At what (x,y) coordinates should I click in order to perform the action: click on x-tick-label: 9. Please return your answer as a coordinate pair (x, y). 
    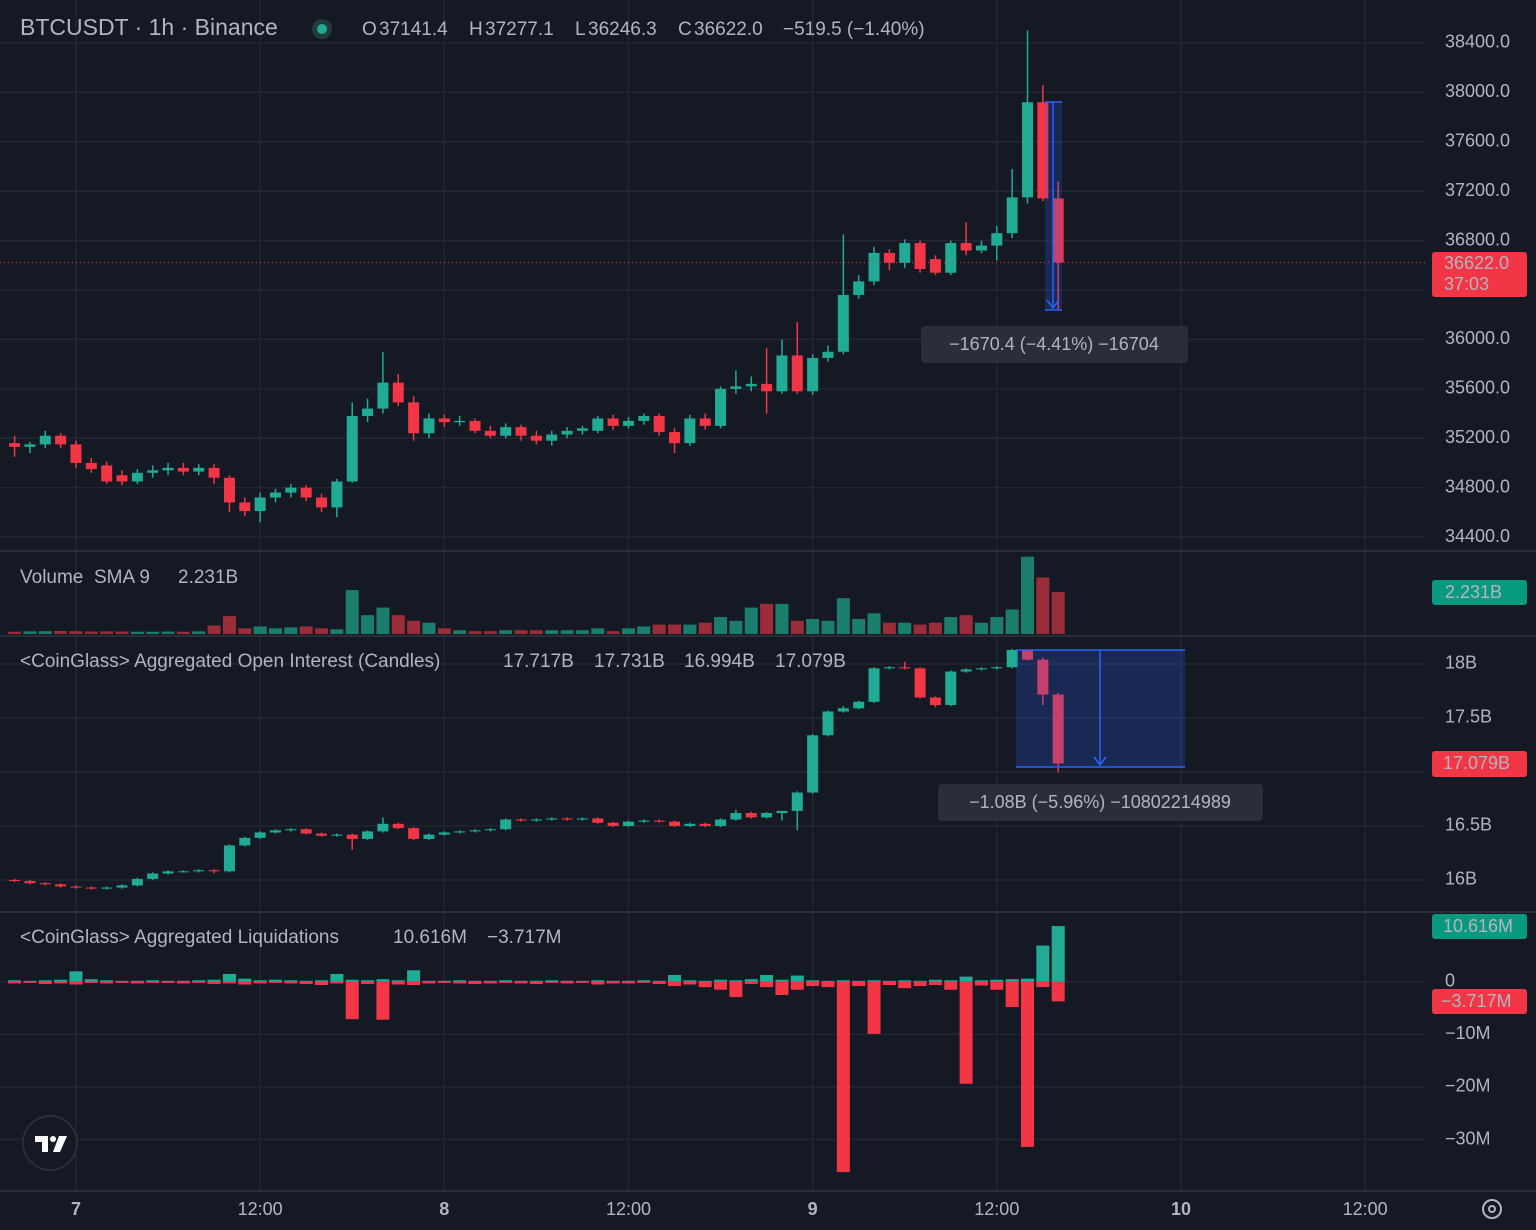
    Looking at the image, I should click on (813, 1209).